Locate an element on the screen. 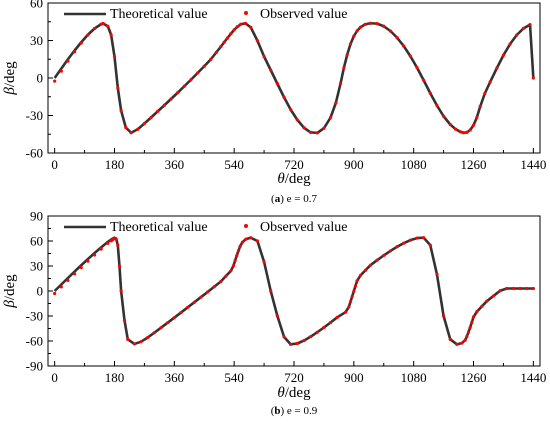 This screenshot has height=427, width=550. y-tick-label: -90 is located at coordinates (34, 366).